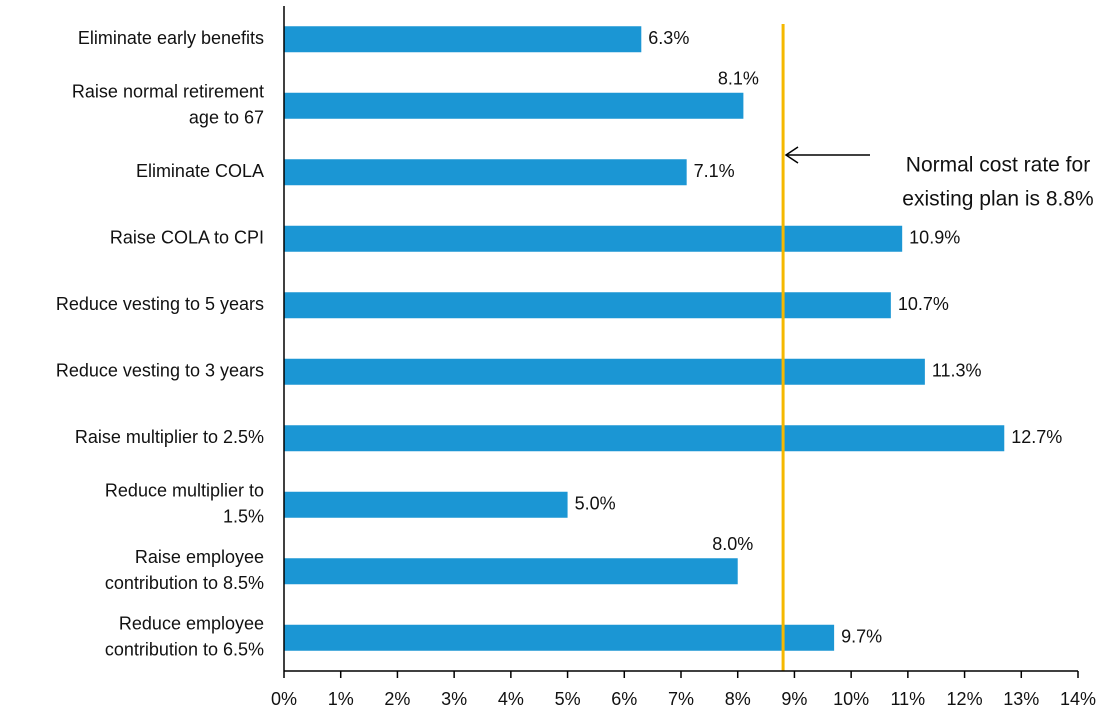 Image resolution: width=1114 pixels, height=714 pixels. Describe the element at coordinates (738, 79) in the screenshot. I see `value-label: 8.1%` at that location.